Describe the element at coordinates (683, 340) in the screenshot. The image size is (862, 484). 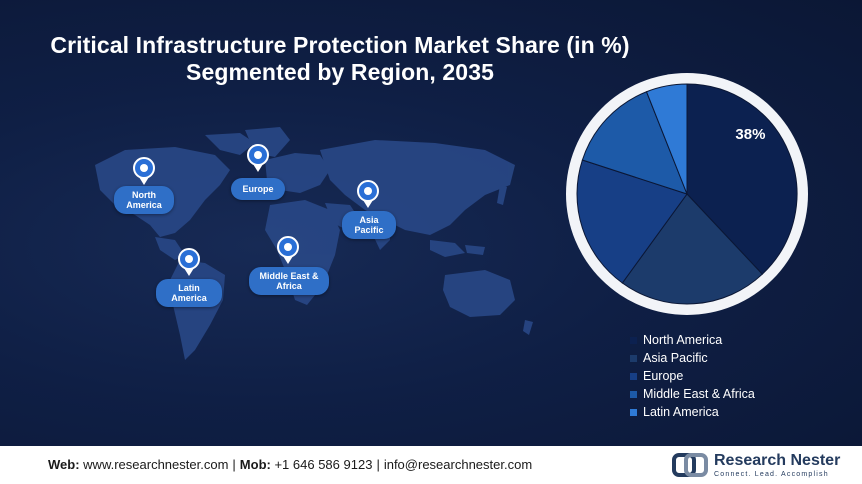
I see `legend-label: North America` at that location.